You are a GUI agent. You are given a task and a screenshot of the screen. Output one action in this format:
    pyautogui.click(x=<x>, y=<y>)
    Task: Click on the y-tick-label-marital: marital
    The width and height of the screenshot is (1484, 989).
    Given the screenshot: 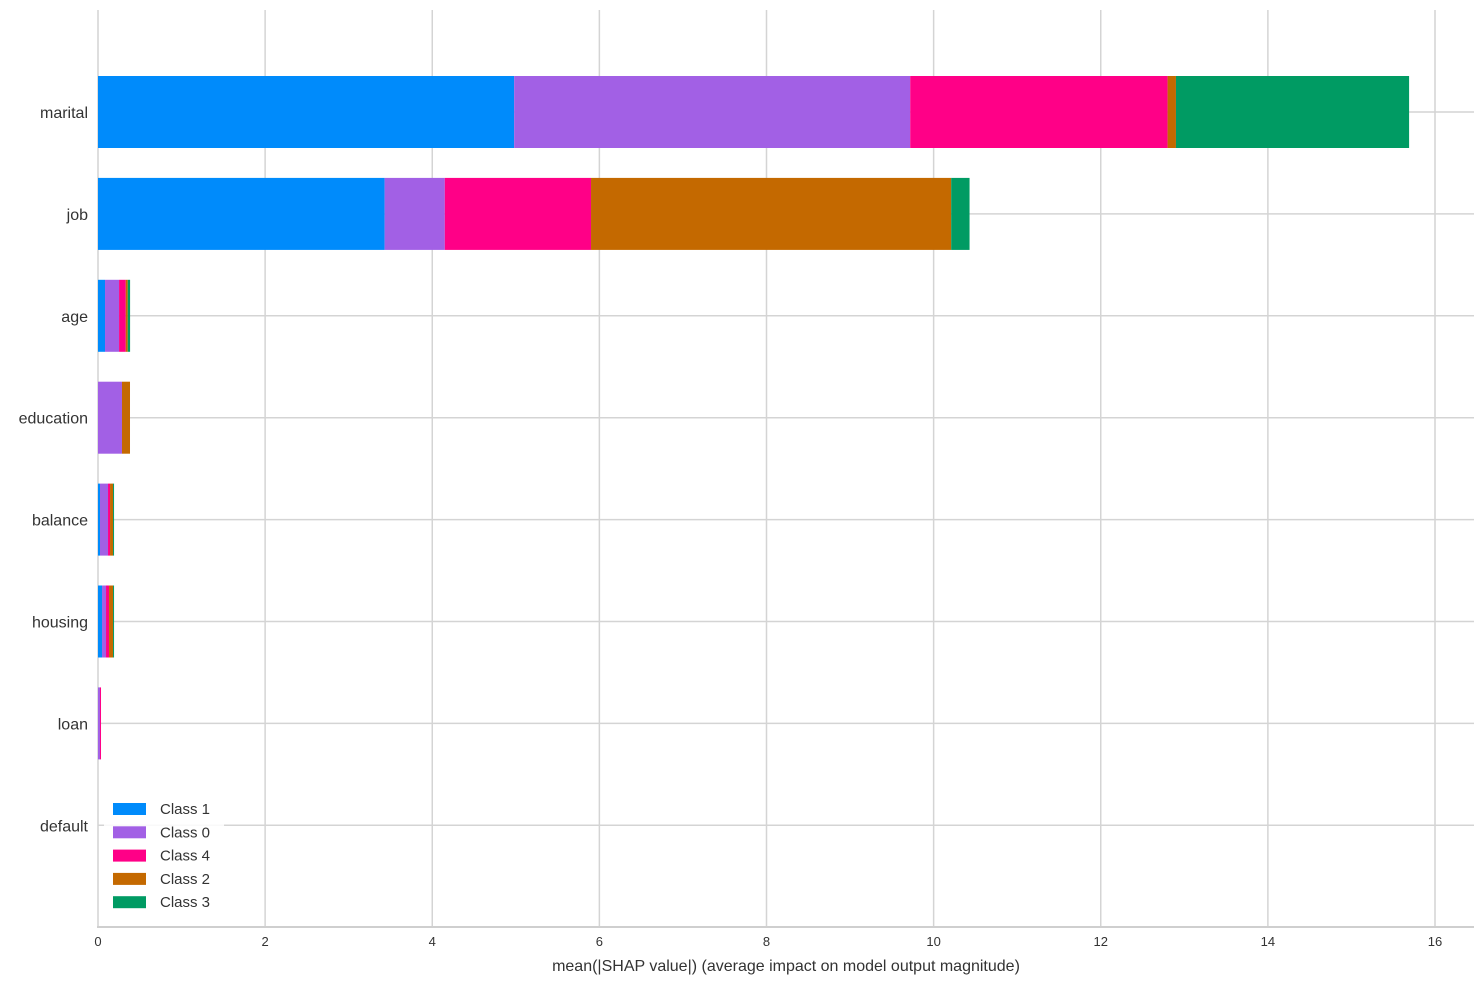 What is the action you would take?
    pyautogui.click(x=64, y=113)
    